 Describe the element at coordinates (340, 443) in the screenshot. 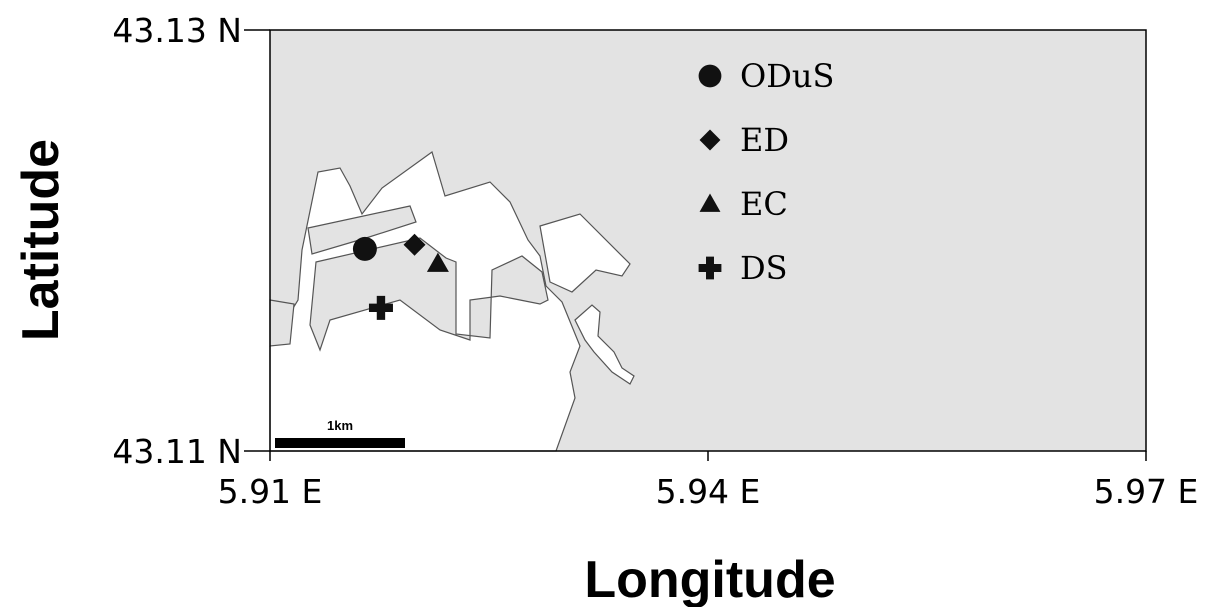

I see `scale-bar` at that location.